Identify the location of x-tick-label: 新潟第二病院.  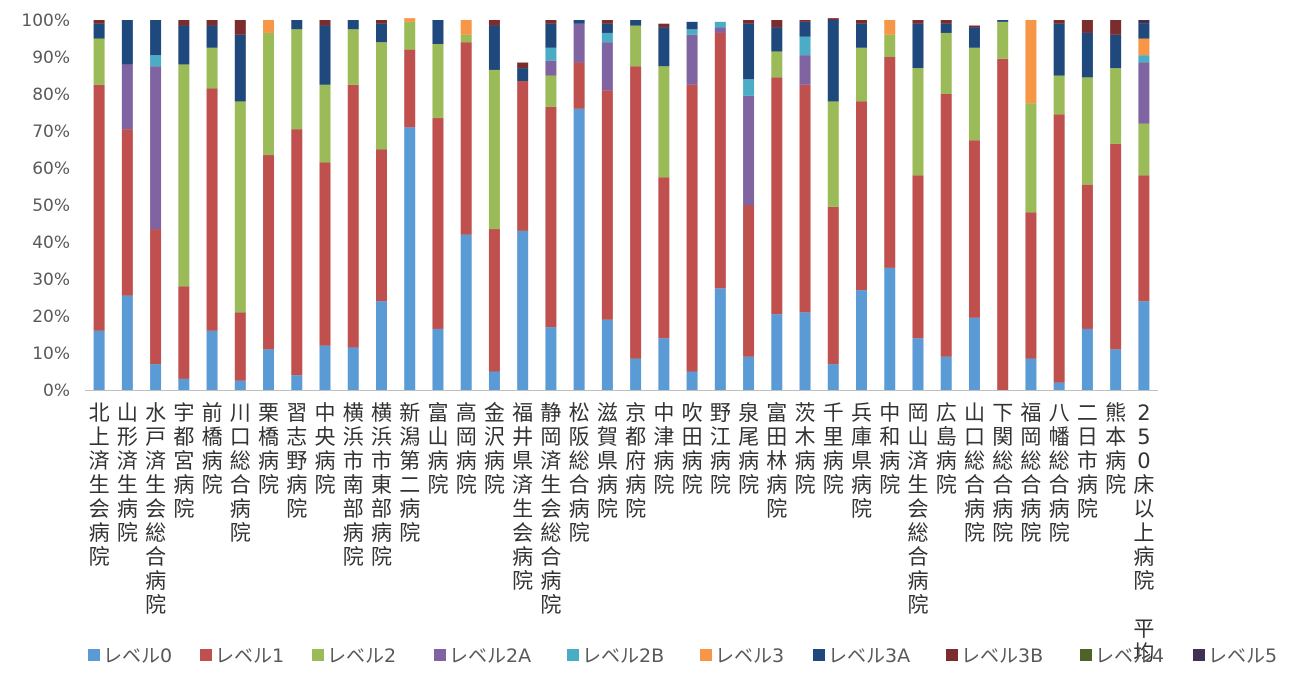
(409, 473).